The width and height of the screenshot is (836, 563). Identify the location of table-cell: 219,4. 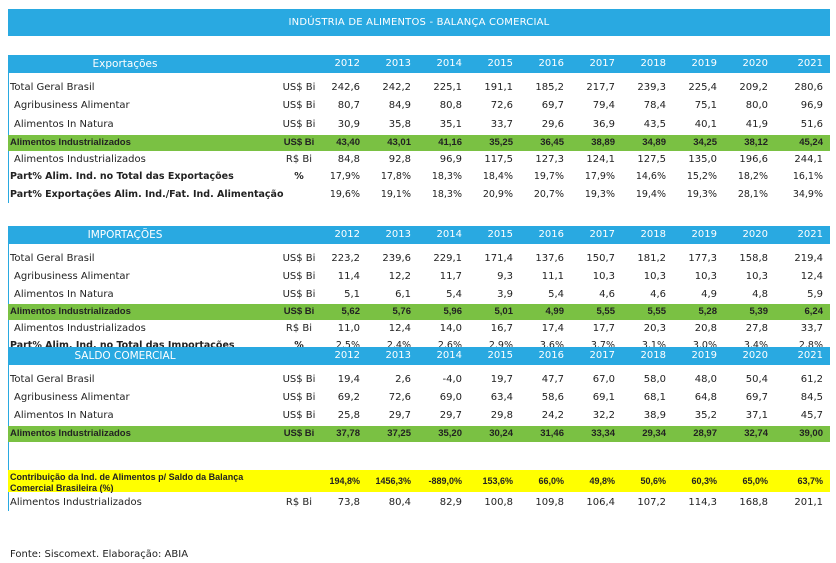
(808, 258).